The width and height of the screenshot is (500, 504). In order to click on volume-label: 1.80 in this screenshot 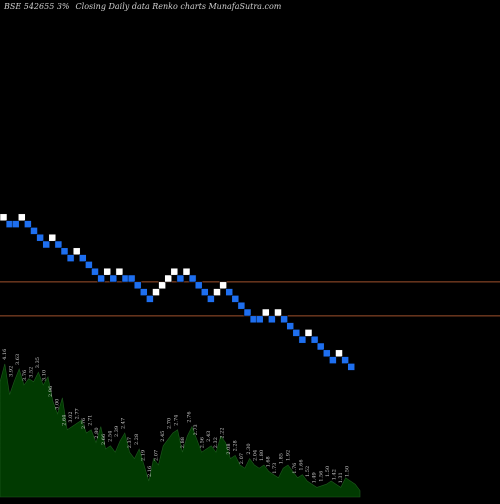, I will do `click(262, 455)`.